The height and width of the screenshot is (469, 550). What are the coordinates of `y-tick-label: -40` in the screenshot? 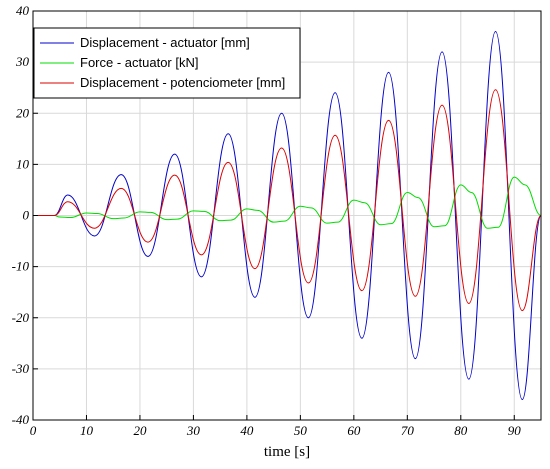 It's located at (21, 419).